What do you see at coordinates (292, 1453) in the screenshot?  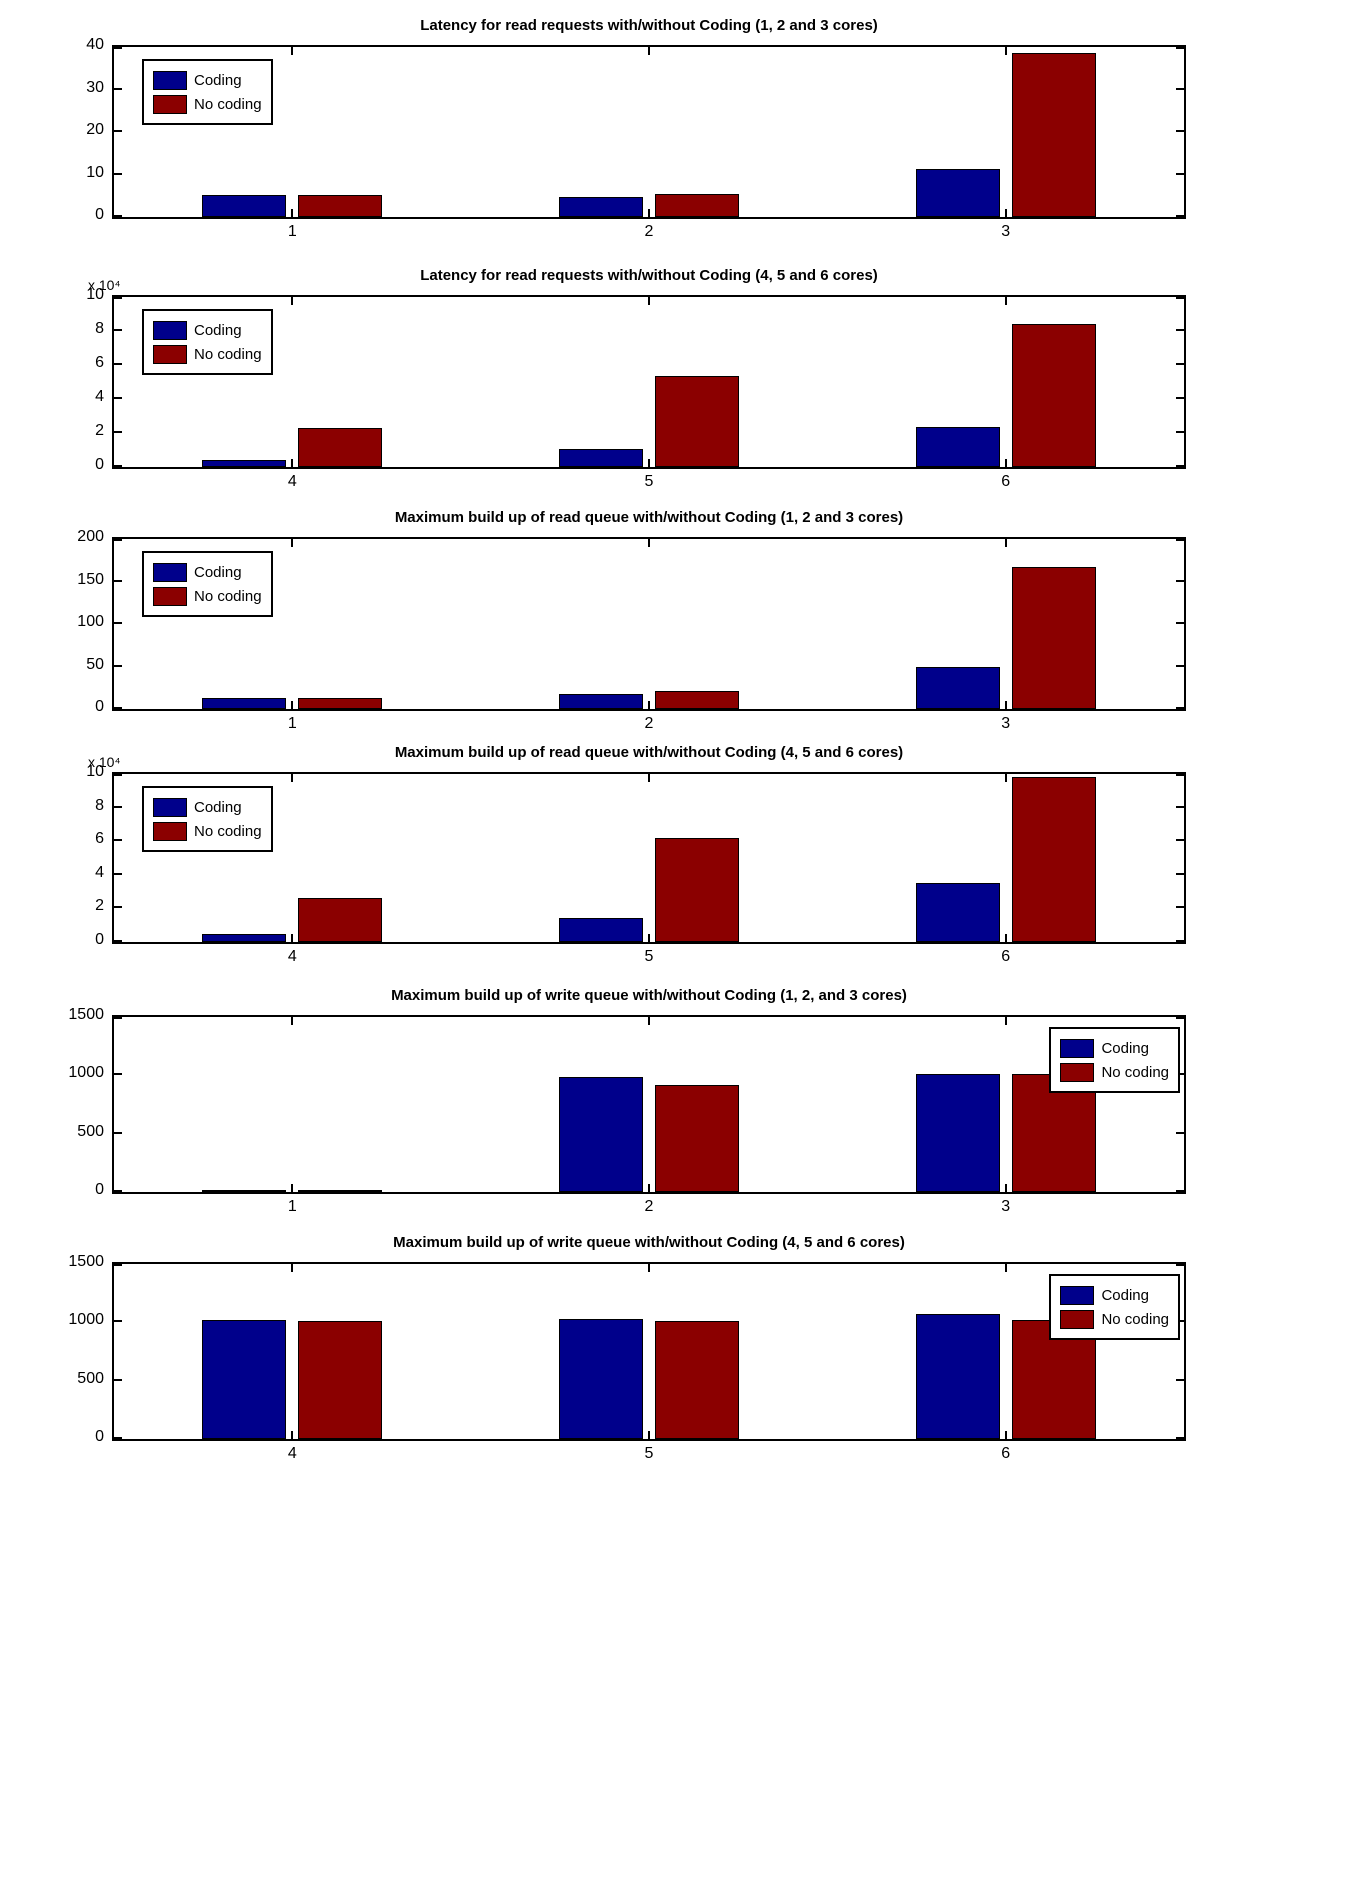 I see `x-axis-tick-label: 4` at bounding box center [292, 1453].